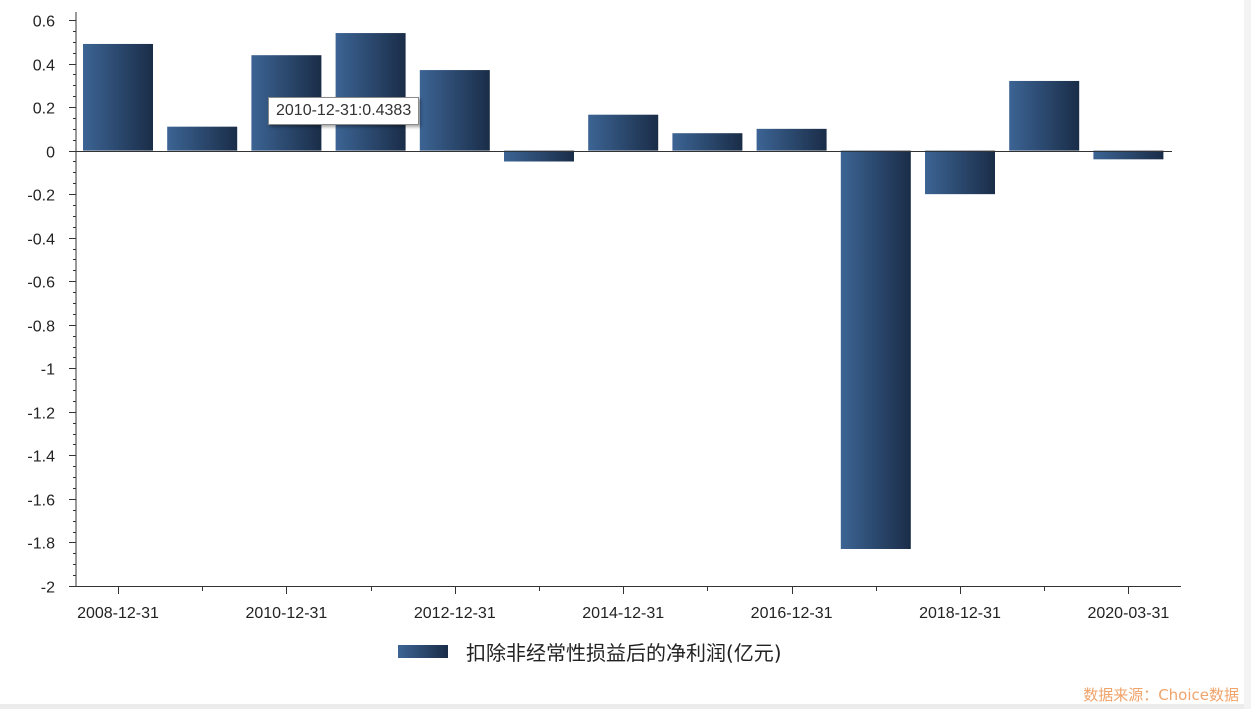 This screenshot has height=709, width=1251. Describe the element at coordinates (623, 613) in the screenshot. I see `x-tick-label: 2014-12-31` at that location.